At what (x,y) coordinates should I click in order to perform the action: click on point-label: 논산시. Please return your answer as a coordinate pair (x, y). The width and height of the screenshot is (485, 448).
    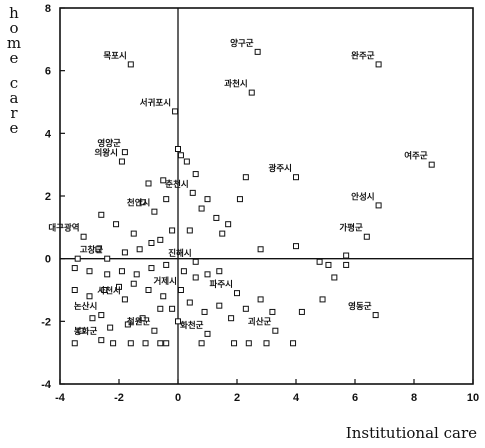
    Looking at the image, I should click on (85, 306).